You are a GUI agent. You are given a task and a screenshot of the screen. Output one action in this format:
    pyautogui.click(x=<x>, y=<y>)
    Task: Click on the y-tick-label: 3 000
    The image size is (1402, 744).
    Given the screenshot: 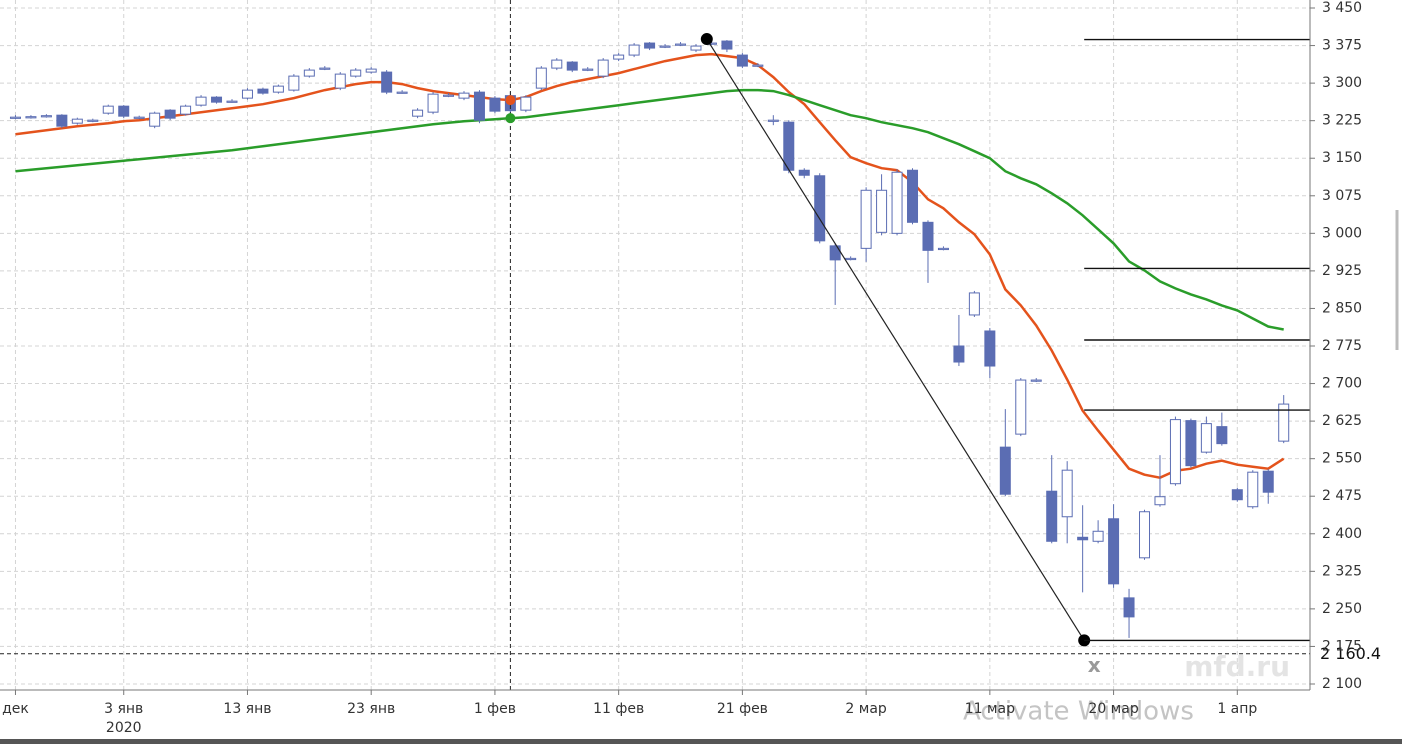 What is the action you would take?
    pyautogui.click(x=1342, y=233)
    